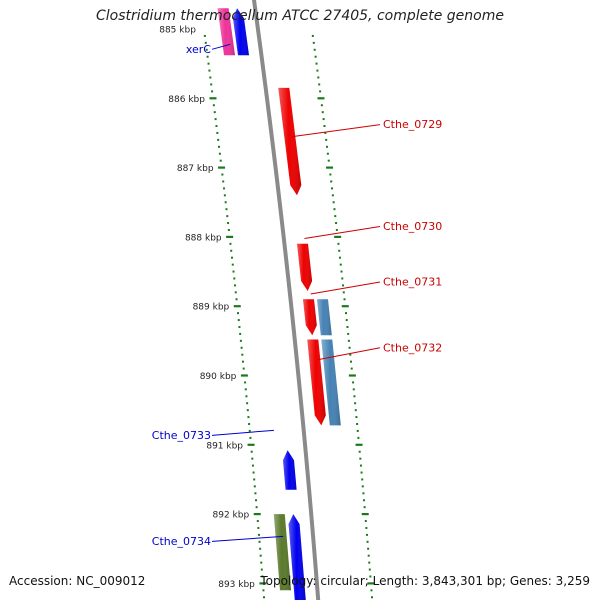  Describe the element at coordinates (218, 377) in the screenshot. I see `scale-label: 890 kbp` at that location.